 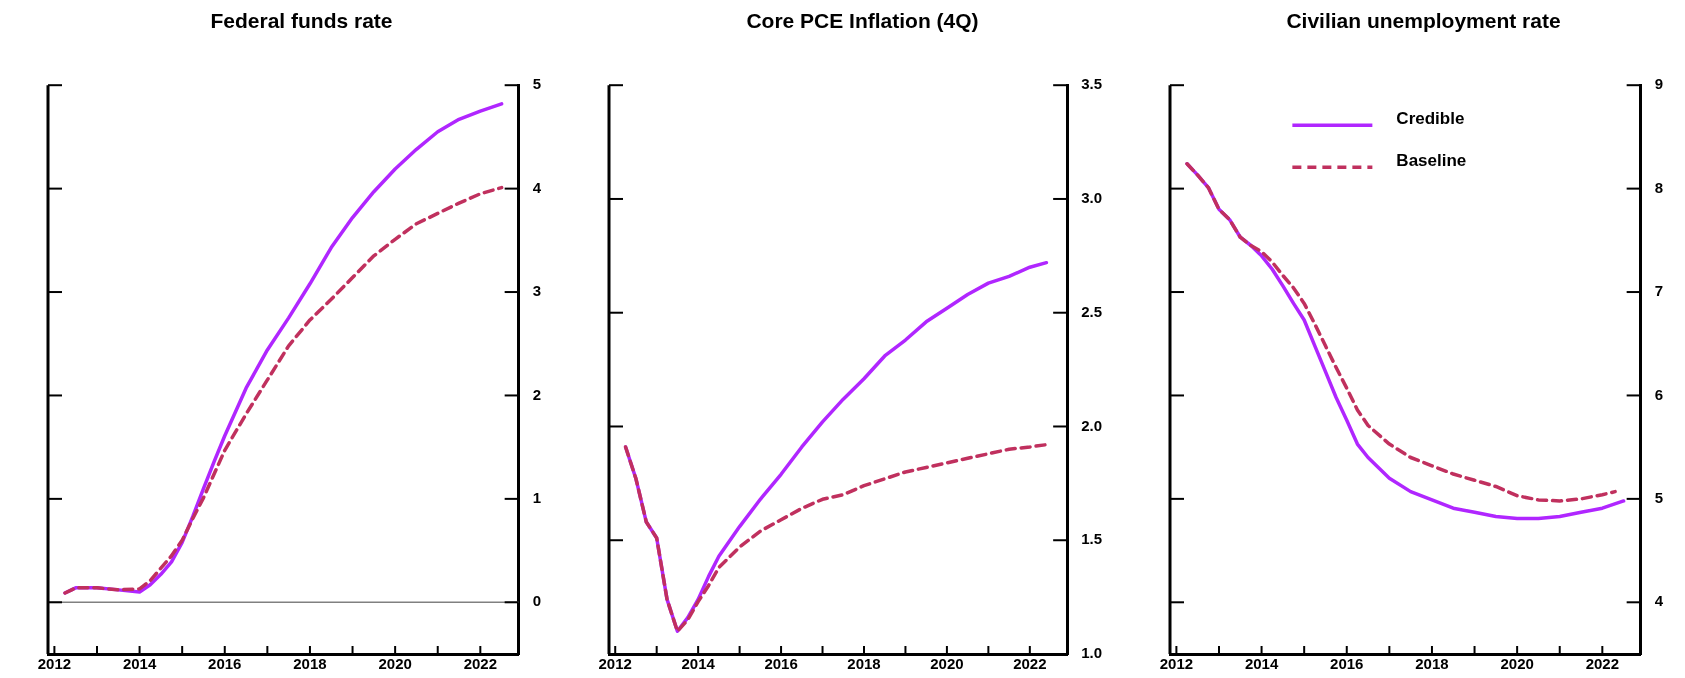 What do you see at coordinates (1092, 84) in the screenshot?
I see `y-tick-label: 3.5` at bounding box center [1092, 84].